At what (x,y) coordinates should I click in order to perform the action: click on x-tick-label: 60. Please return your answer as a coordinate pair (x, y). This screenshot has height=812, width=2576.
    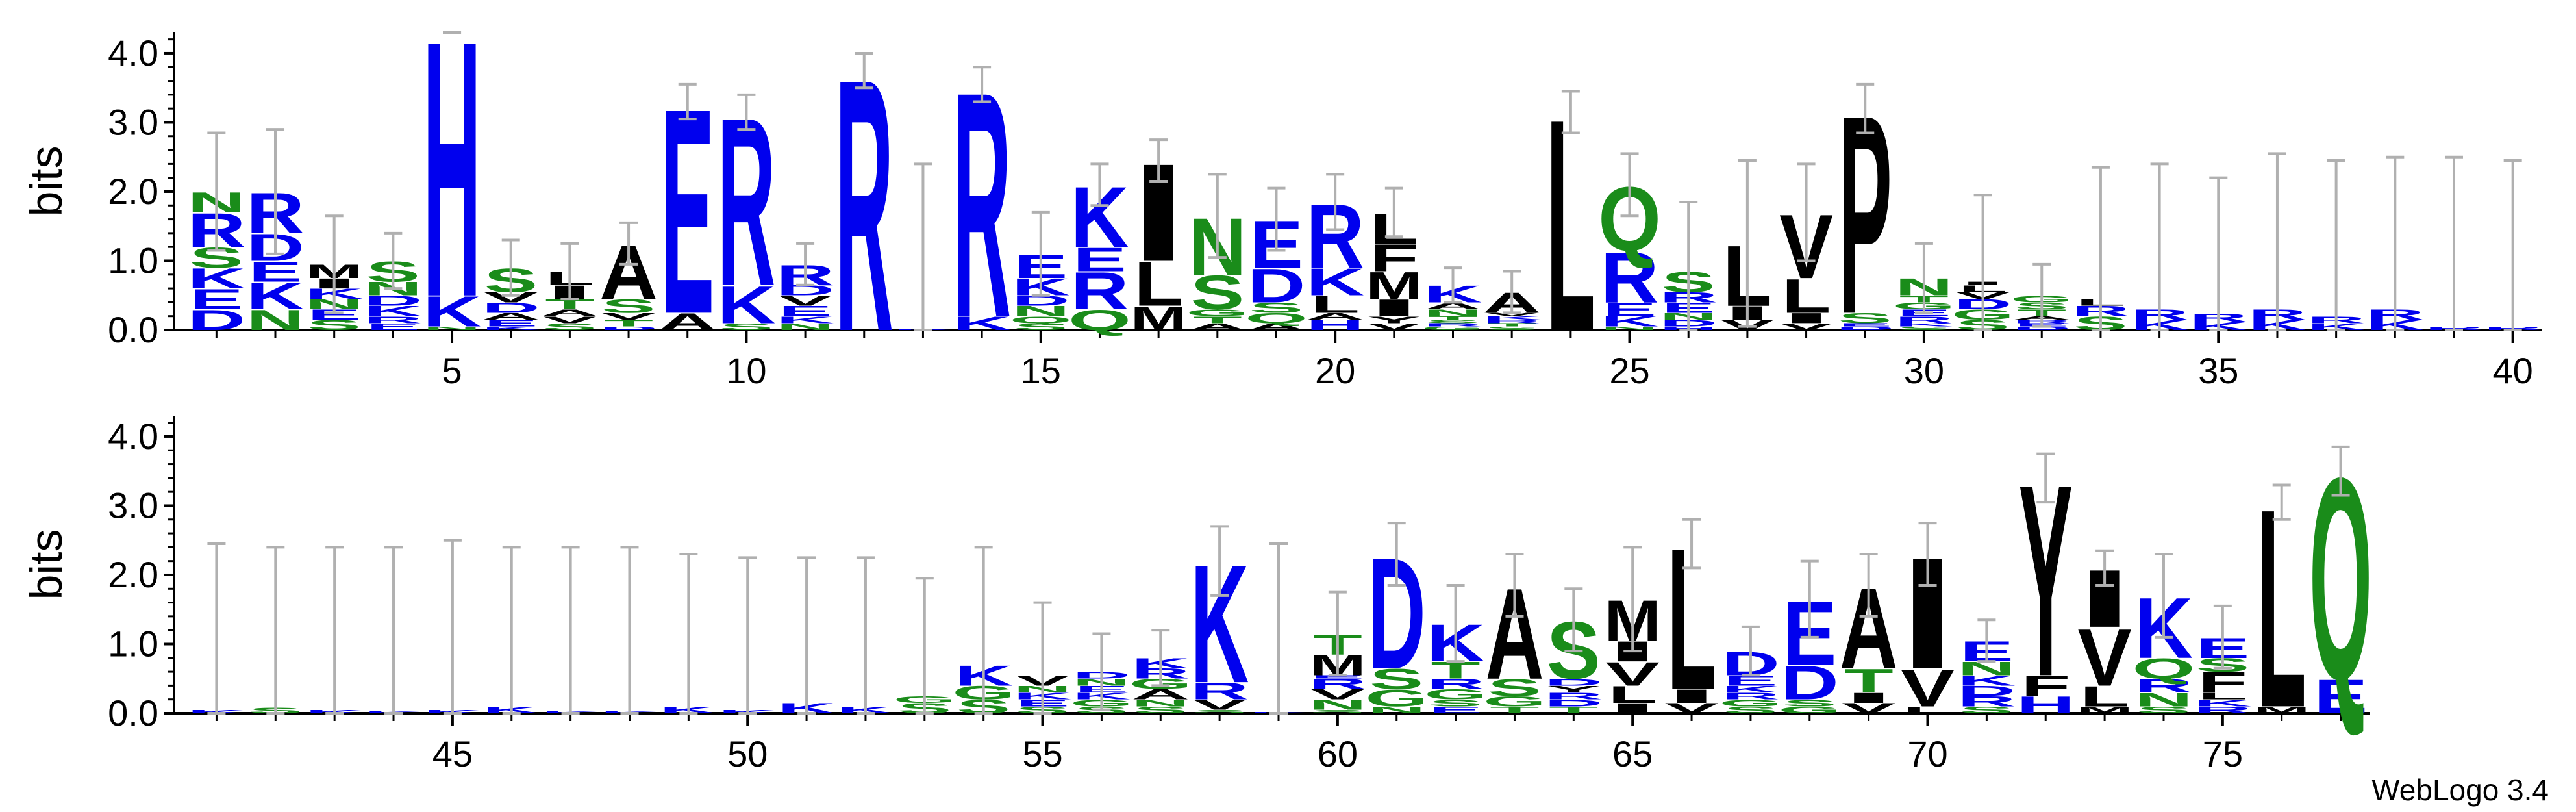
    Looking at the image, I should click on (1338, 753).